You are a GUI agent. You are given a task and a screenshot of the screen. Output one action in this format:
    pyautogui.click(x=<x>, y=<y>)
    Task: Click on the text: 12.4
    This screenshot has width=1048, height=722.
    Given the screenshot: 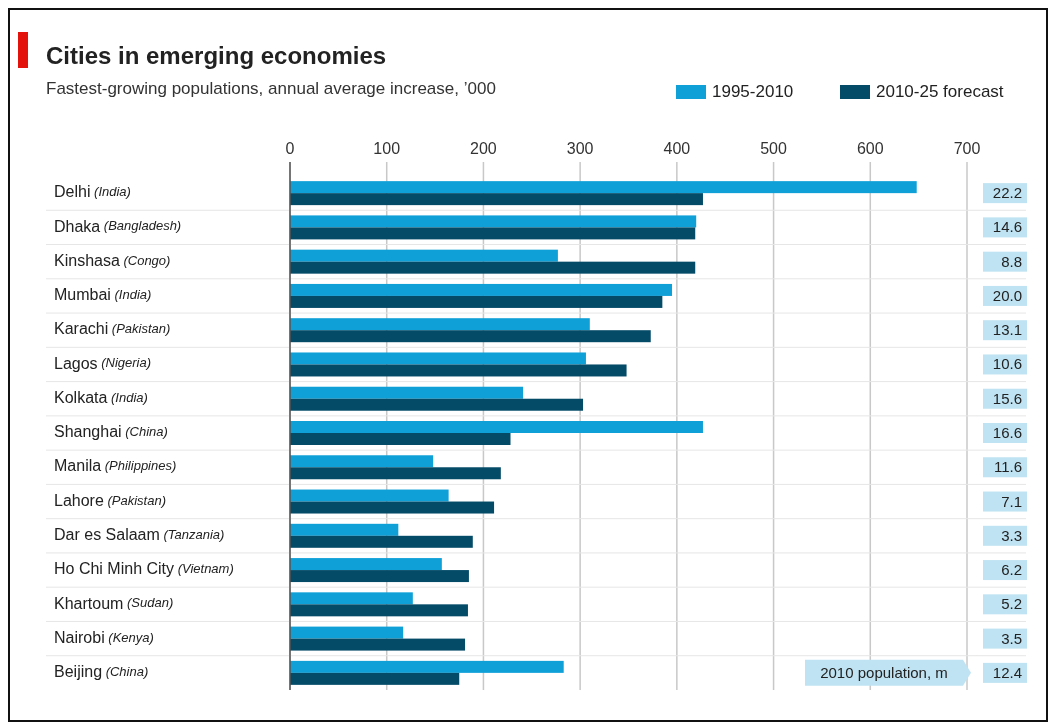 What is the action you would take?
    pyautogui.click(x=1007, y=672)
    